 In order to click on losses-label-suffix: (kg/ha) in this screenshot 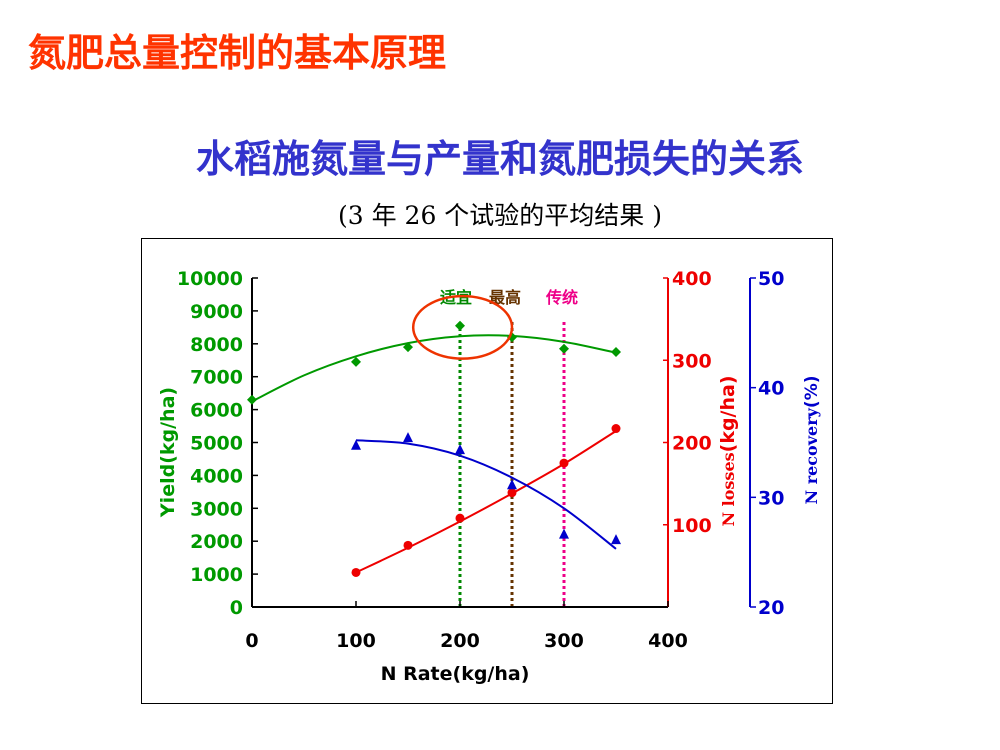, I will do `click(728, 413)`.